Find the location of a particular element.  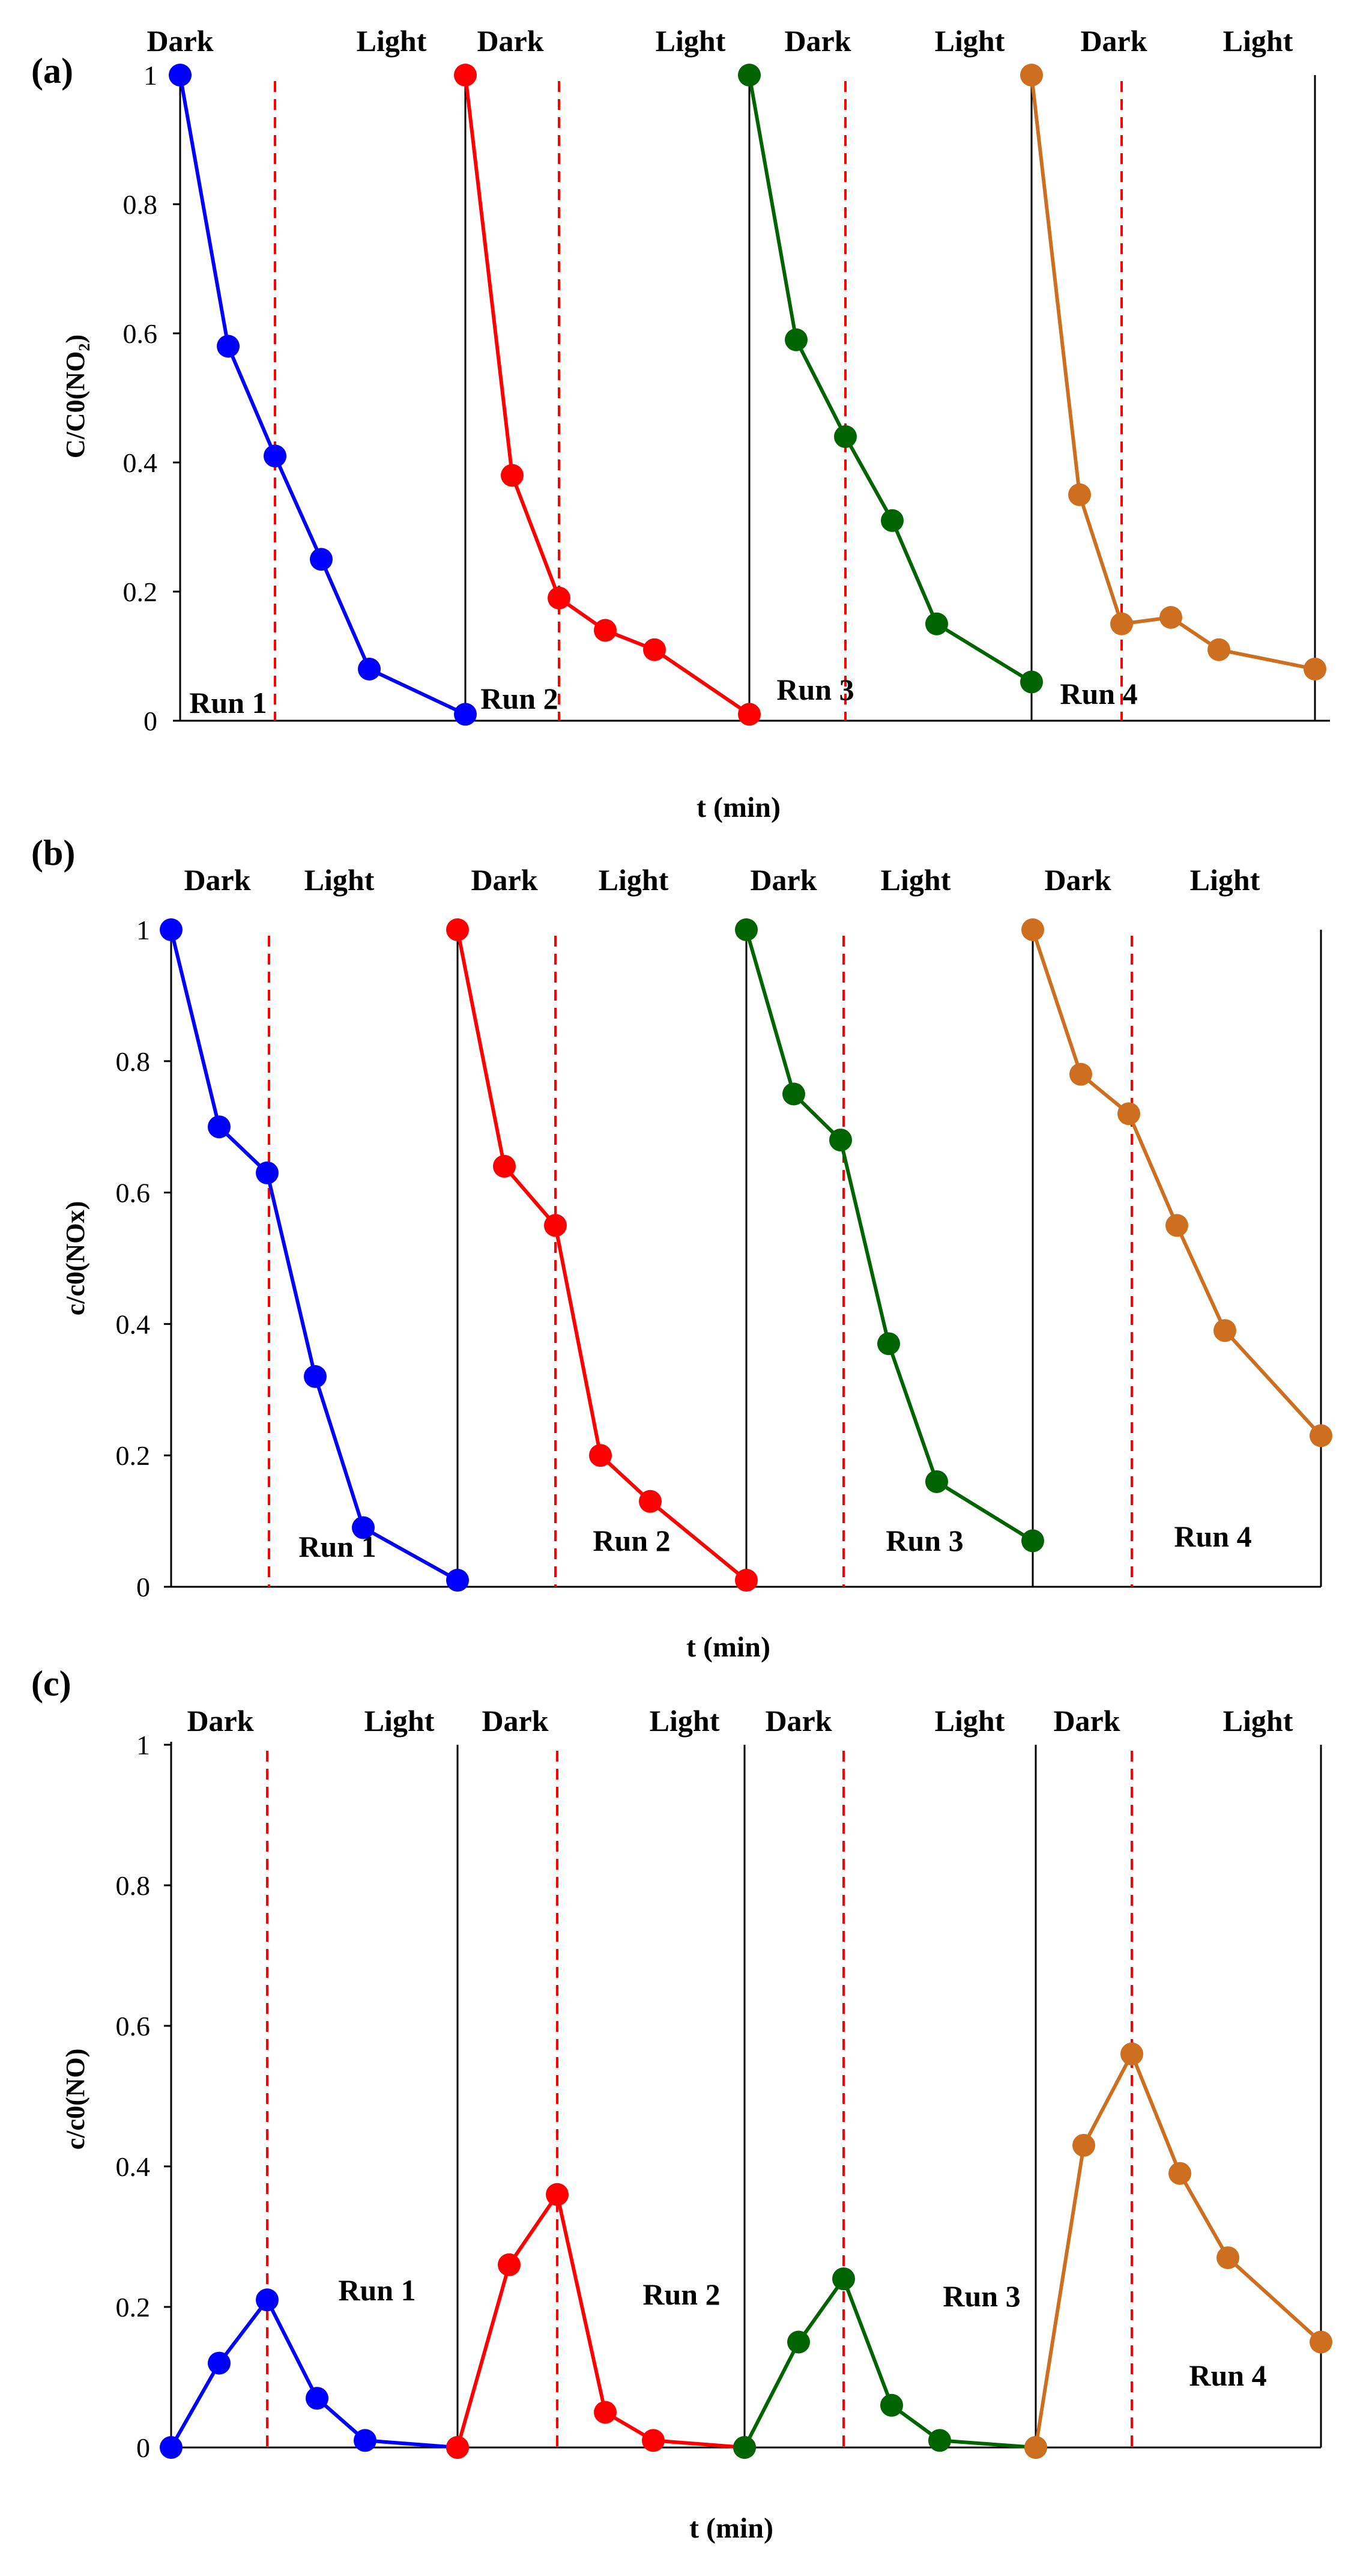

panel-letter: (b) is located at coordinates (53, 853).